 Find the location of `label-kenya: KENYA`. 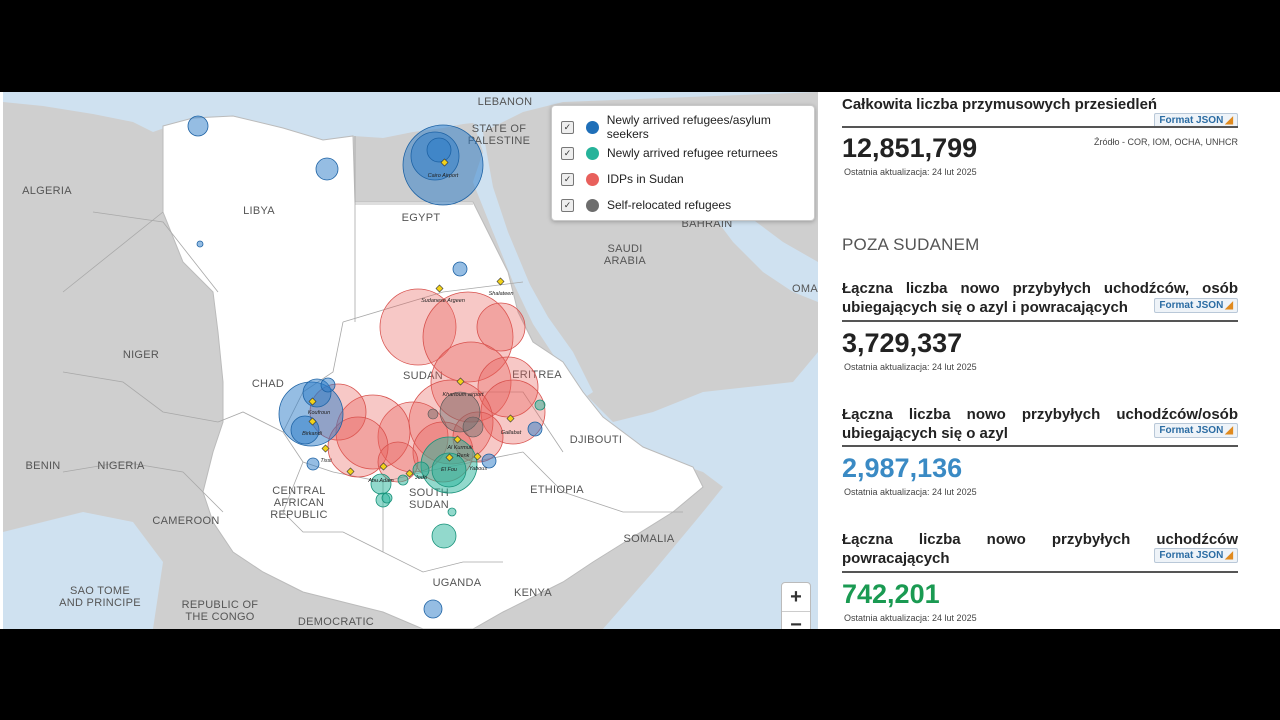

label-kenya: KENYA is located at coordinates (533, 593).